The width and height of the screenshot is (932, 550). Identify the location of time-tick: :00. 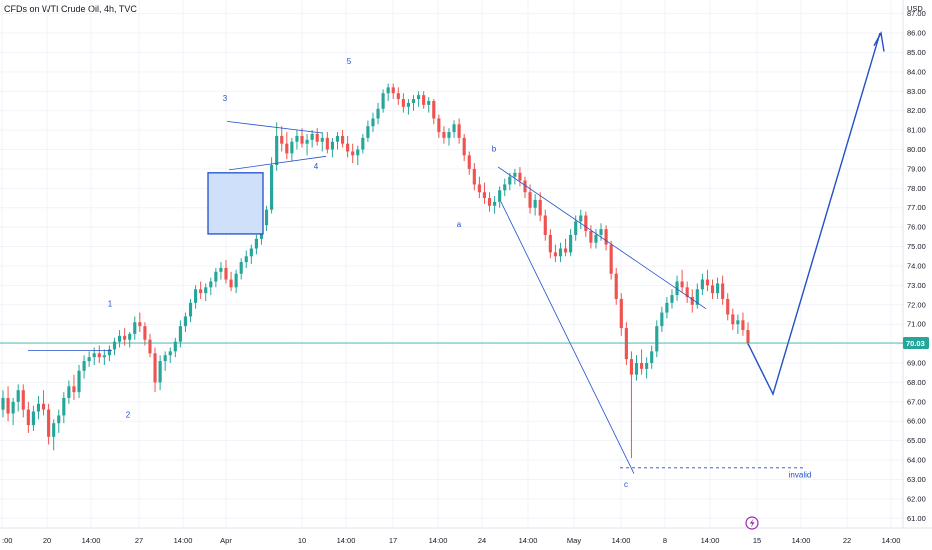
(7, 540).